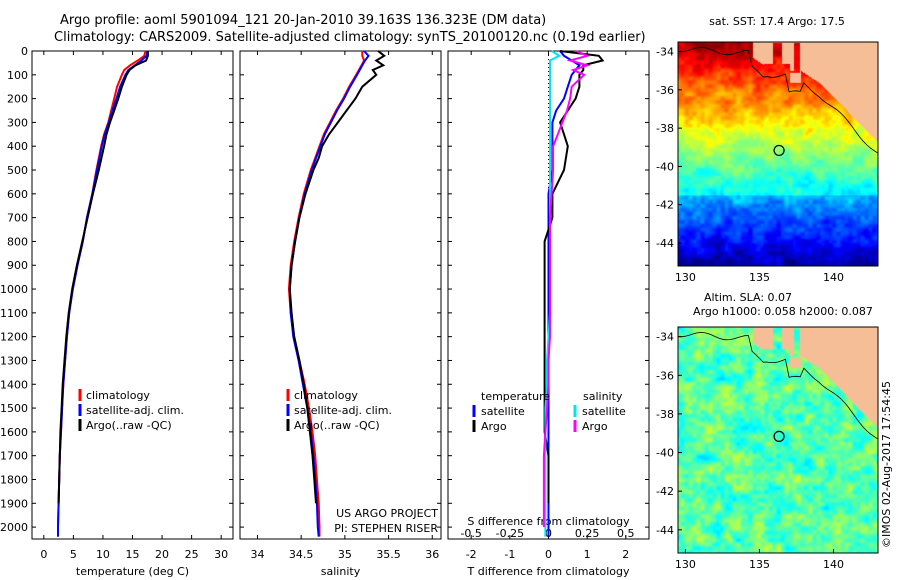 Image resolution: width=900 pixels, height=580 pixels. Describe the element at coordinates (17, 265) in the screenshot. I see `depth-tick-label: 900` at that location.